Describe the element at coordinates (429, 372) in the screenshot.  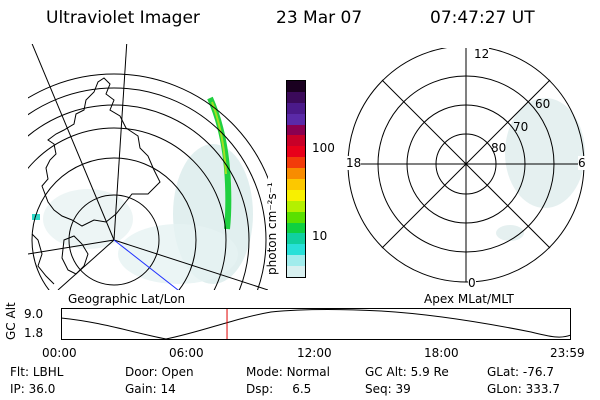
I see `gcalt-value: 5.9 Re` at that location.